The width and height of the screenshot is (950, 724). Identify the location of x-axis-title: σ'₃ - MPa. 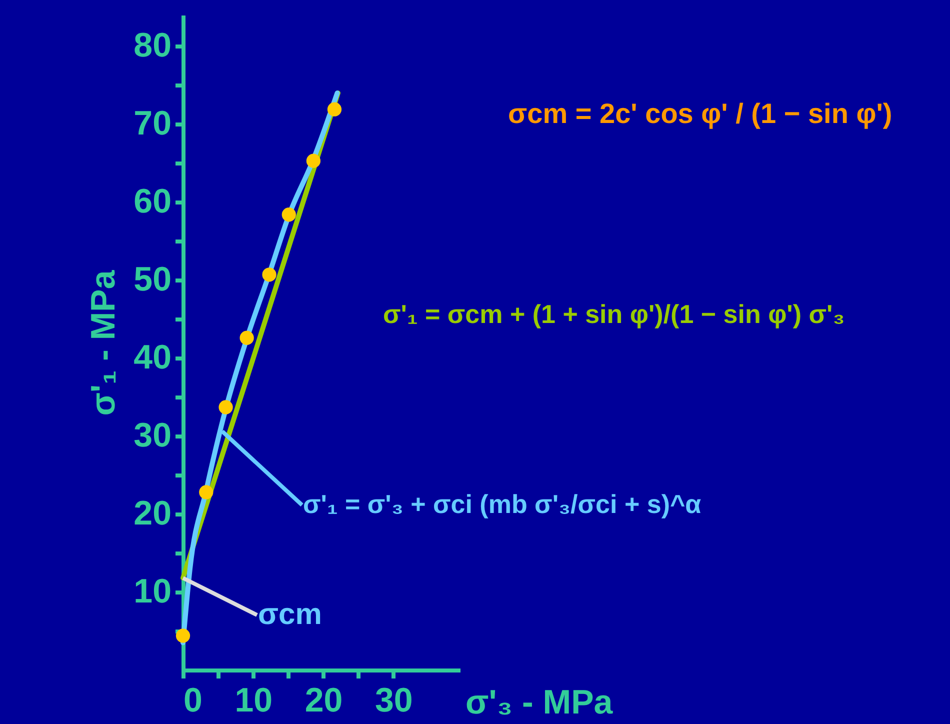
(540, 703).